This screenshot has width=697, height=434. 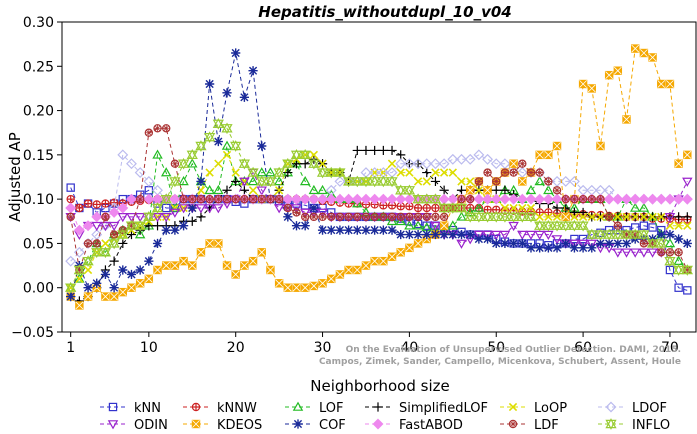 I want to click on legend-label-knn: kNN, so click(x=147, y=408).